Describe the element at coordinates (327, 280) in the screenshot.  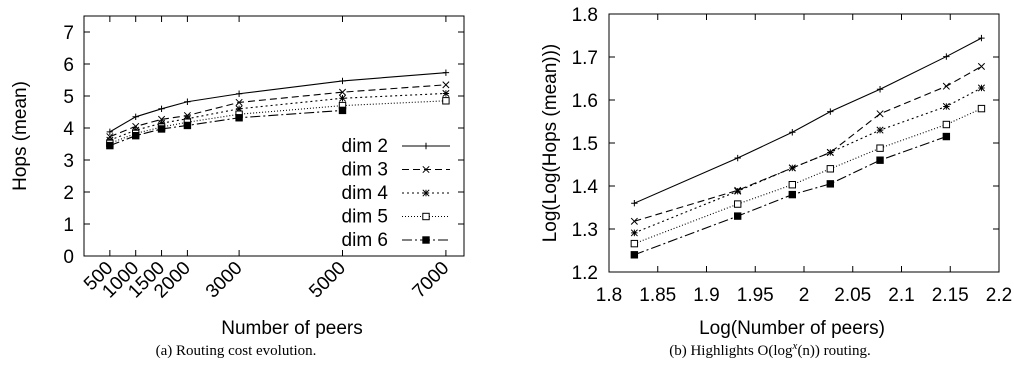
I see `x-tick-label: 5000` at that location.